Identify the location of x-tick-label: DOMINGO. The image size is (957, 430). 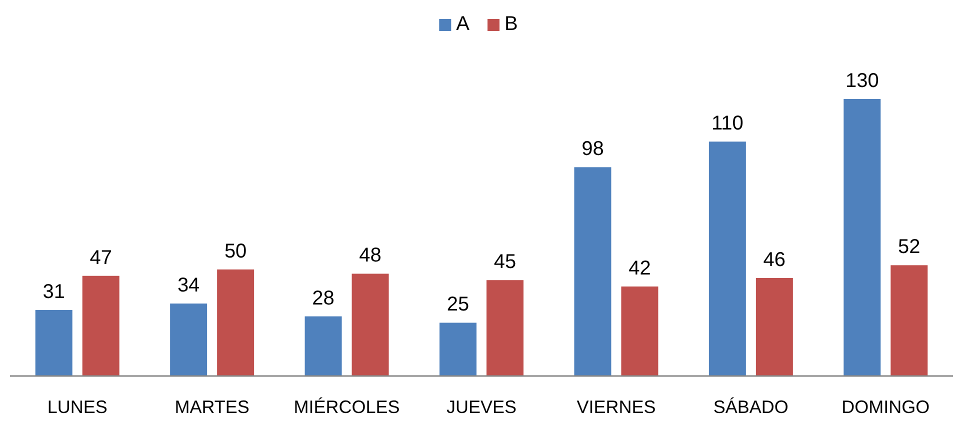
(886, 407).